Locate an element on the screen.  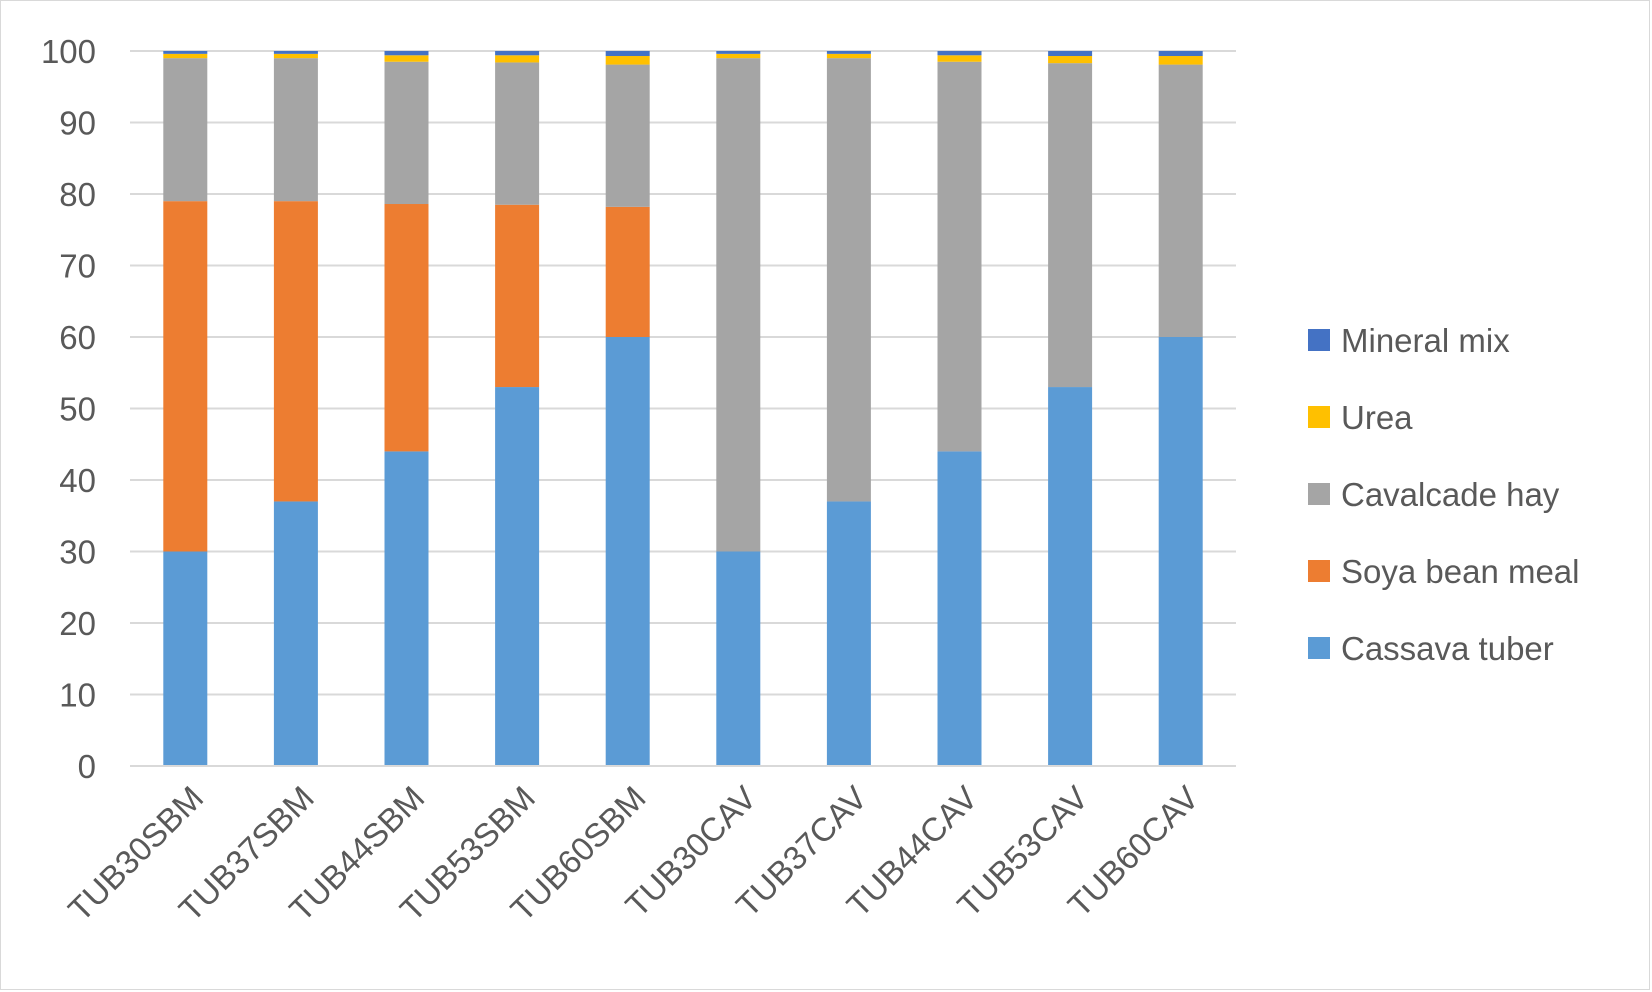
y-tick-label: 70 is located at coordinates (77, 266).